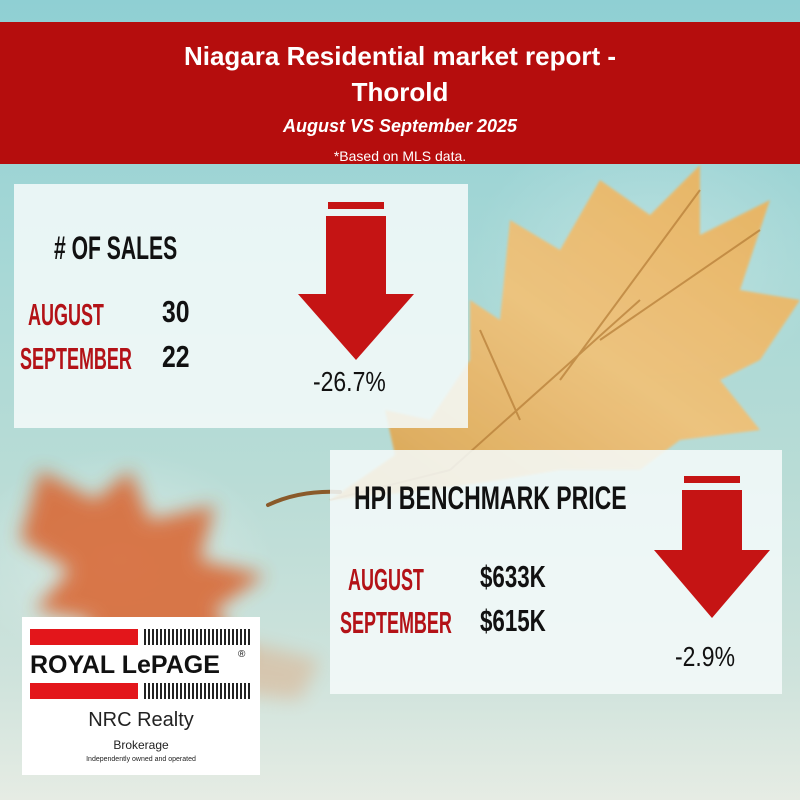 The height and width of the screenshot is (800, 800). I want to click on logo-brand-name: ROYAL LePAGE, so click(125, 665).